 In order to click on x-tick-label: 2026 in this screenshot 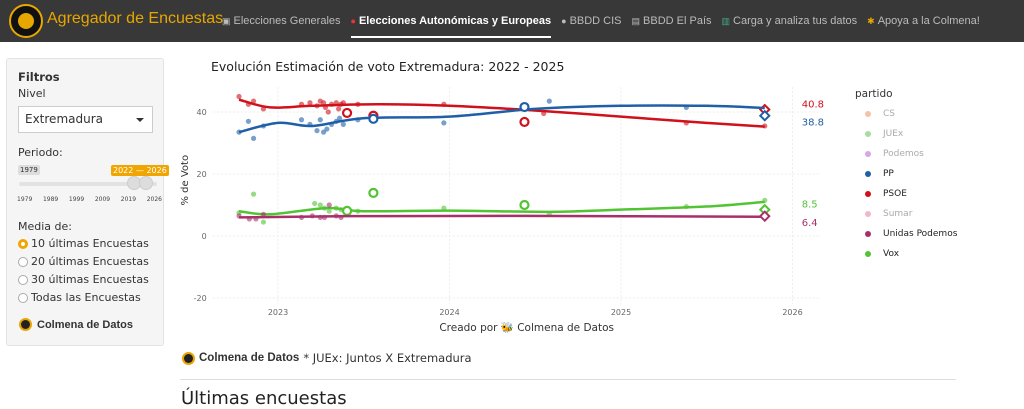, I will do `click(792, 312)`.